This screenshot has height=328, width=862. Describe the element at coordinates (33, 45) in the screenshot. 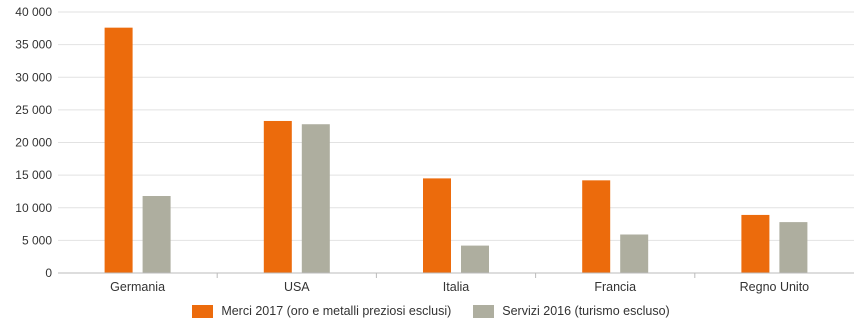

I see `y-tick-label: 35 000` at that location.